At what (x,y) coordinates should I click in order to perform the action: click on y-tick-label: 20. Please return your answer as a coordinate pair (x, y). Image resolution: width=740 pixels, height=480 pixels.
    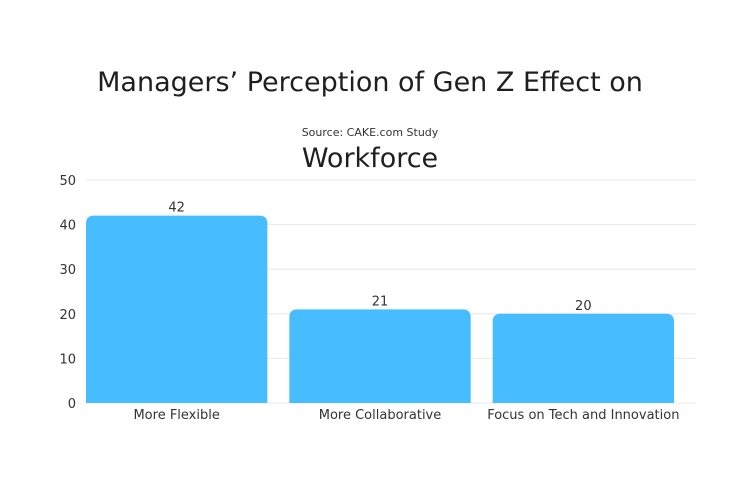
    Looking at the image, I should click on (67, 315).